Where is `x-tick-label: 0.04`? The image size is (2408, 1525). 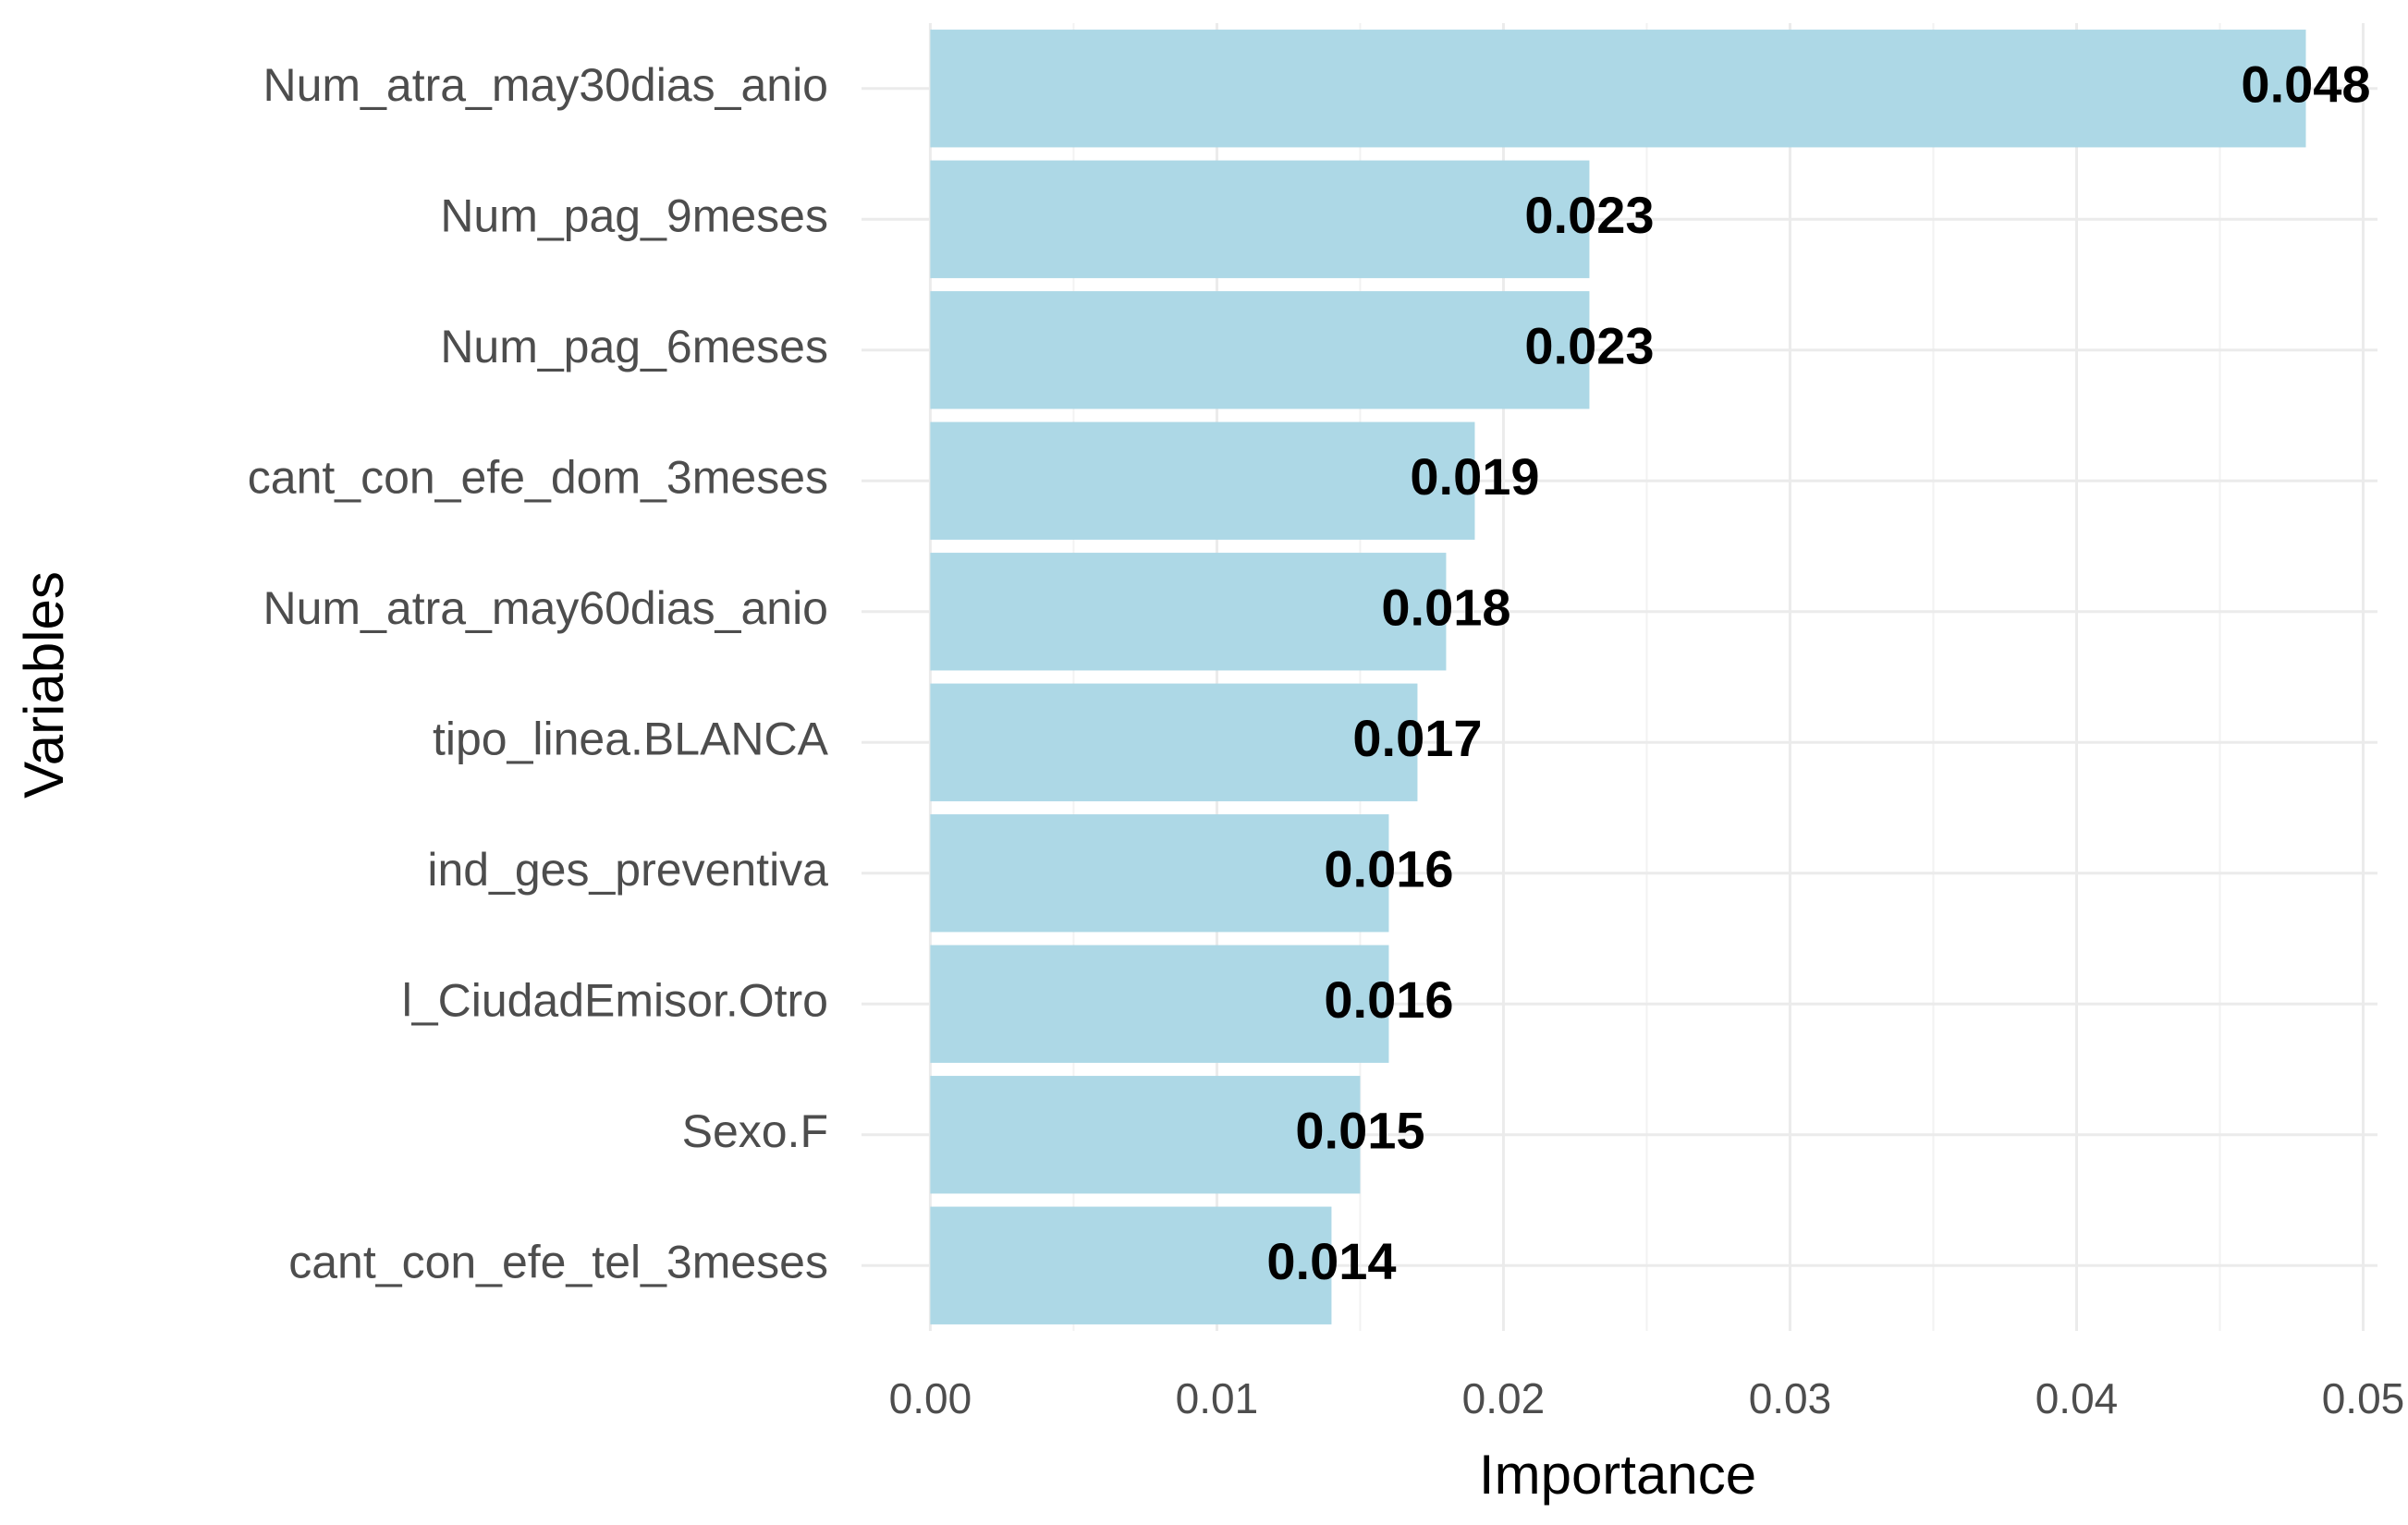 x-tick-label: 0.04 is located at coordinates (2077, 1398).